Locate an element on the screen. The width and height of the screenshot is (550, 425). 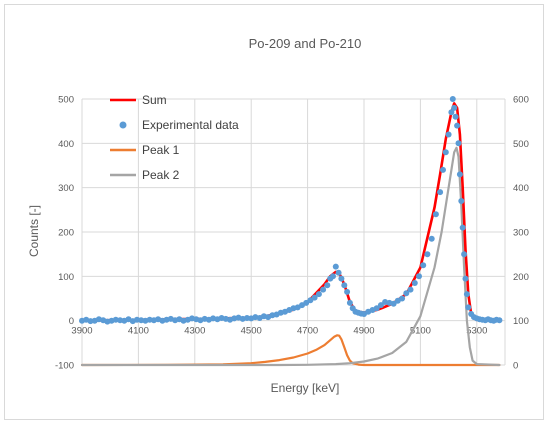
x-tick-label: 4300 is located at coordinates (194, 331).